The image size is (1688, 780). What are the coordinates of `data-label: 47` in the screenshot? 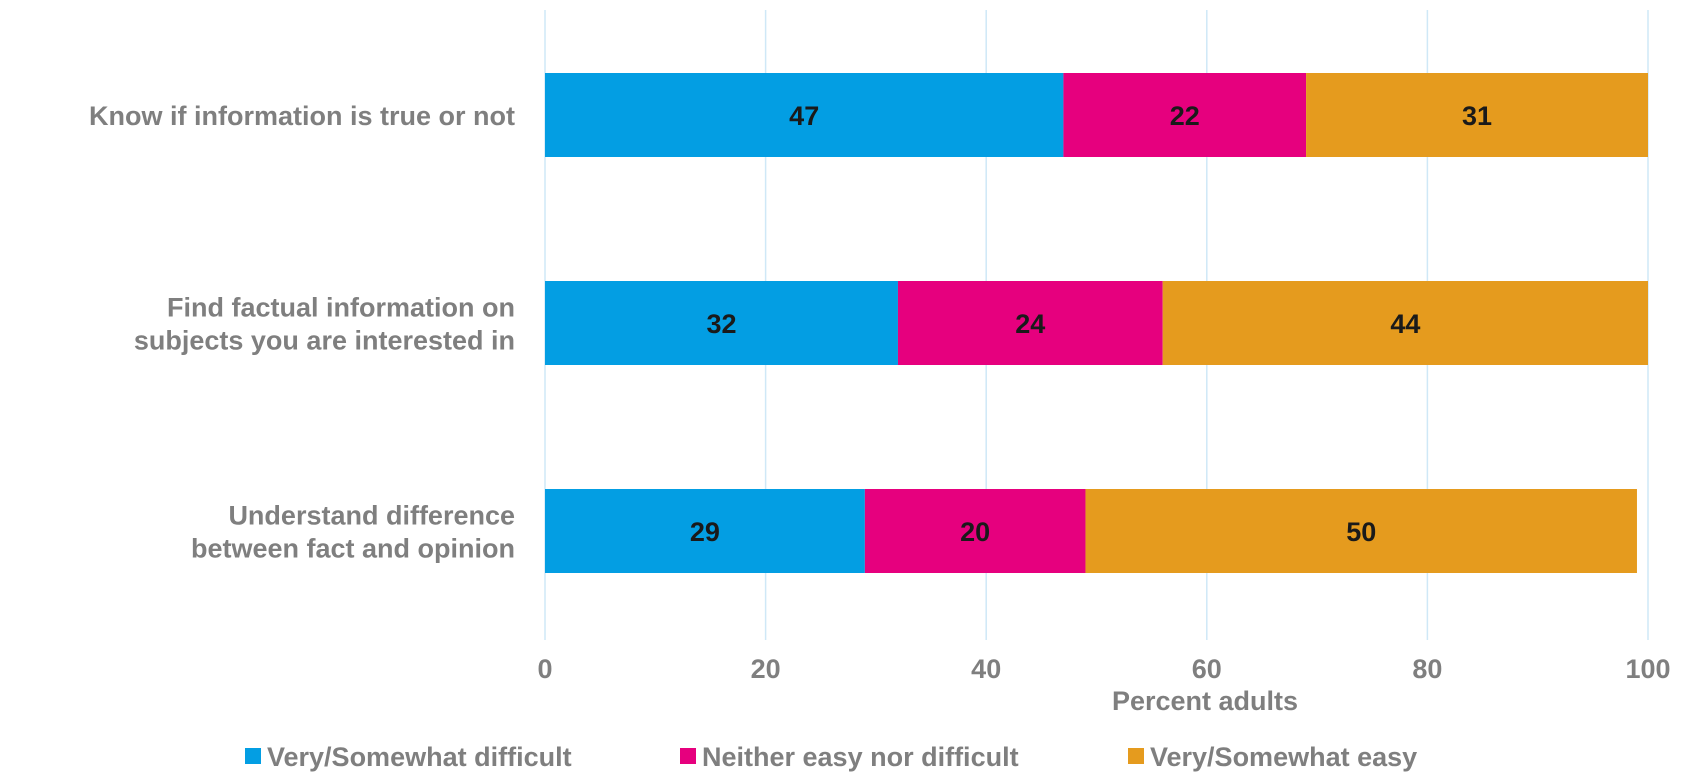 It's located at (804, 116).